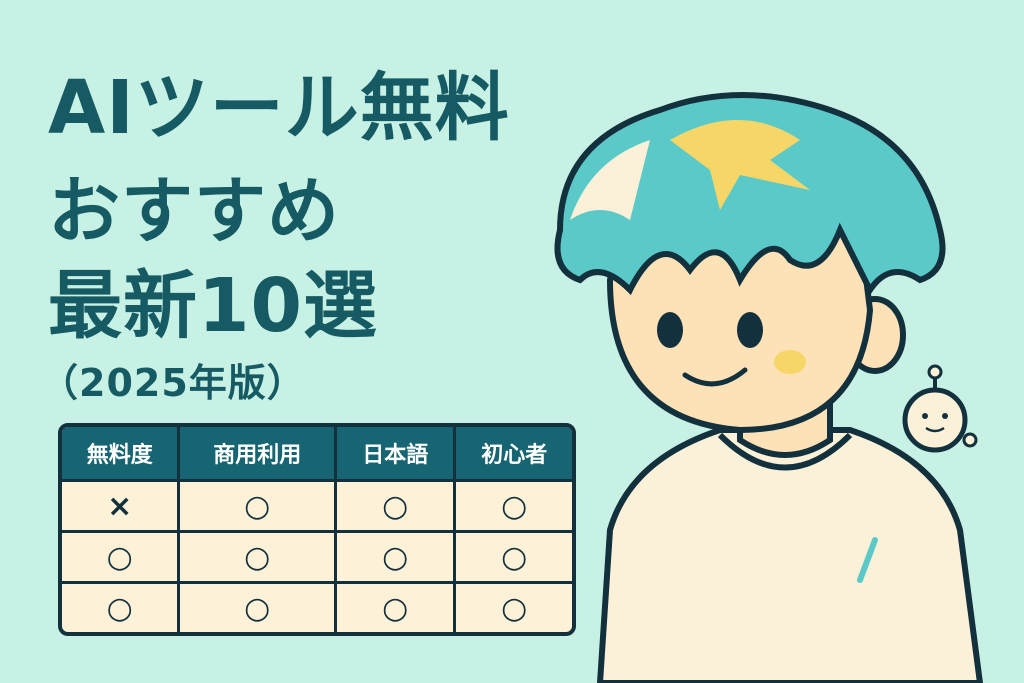  Describe the element at coordinates (173, 383) in the screenshot. I see `title-year: （2025年版）` at that location.